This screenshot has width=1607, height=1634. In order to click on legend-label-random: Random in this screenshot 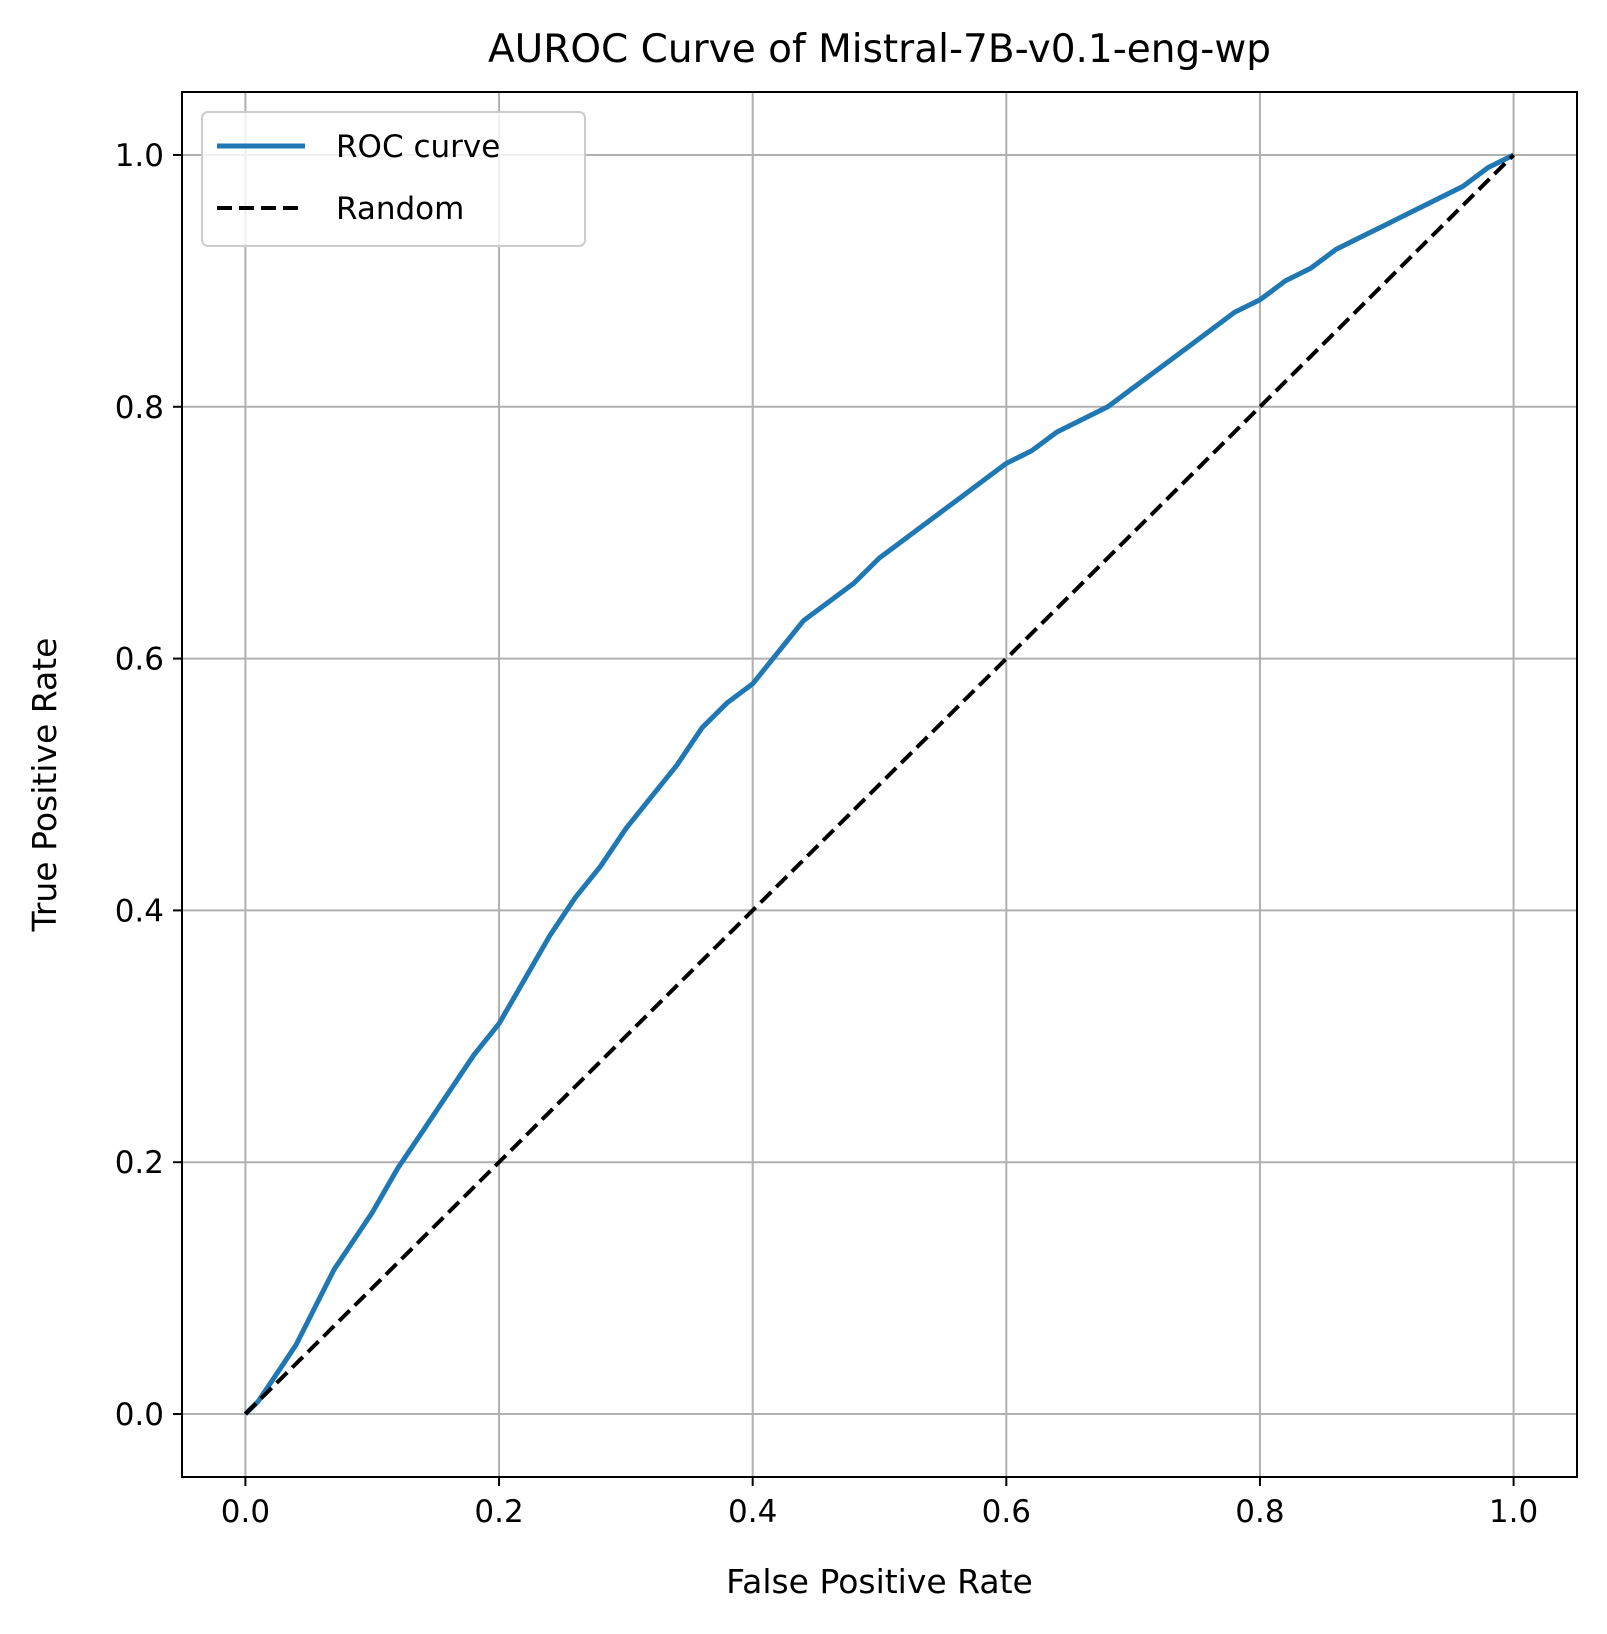, I will do `click(400, 209)`.